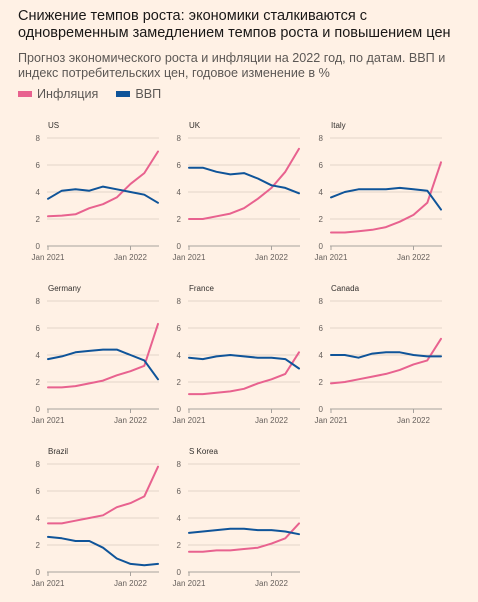 This screenshot has width=478, height=602. What do you see at coordinates (103, 364) in the screenshot?
I see `gdp-line-germany` at bounding box center [103, 364].